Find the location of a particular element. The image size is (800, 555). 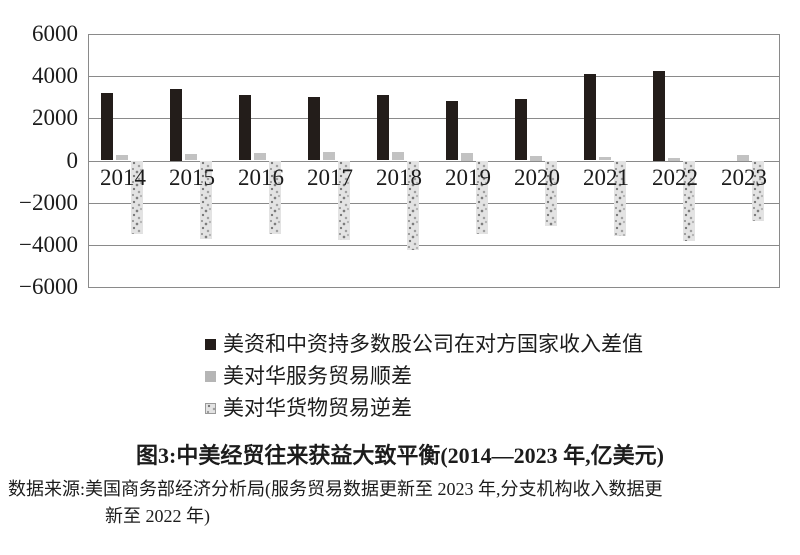

chart-legend: 美资和中资持多数股公司在对方国家收入差值 美对华服务贸易顺差 美对华货物贸易逆差 is located at coordinates (424, 376).